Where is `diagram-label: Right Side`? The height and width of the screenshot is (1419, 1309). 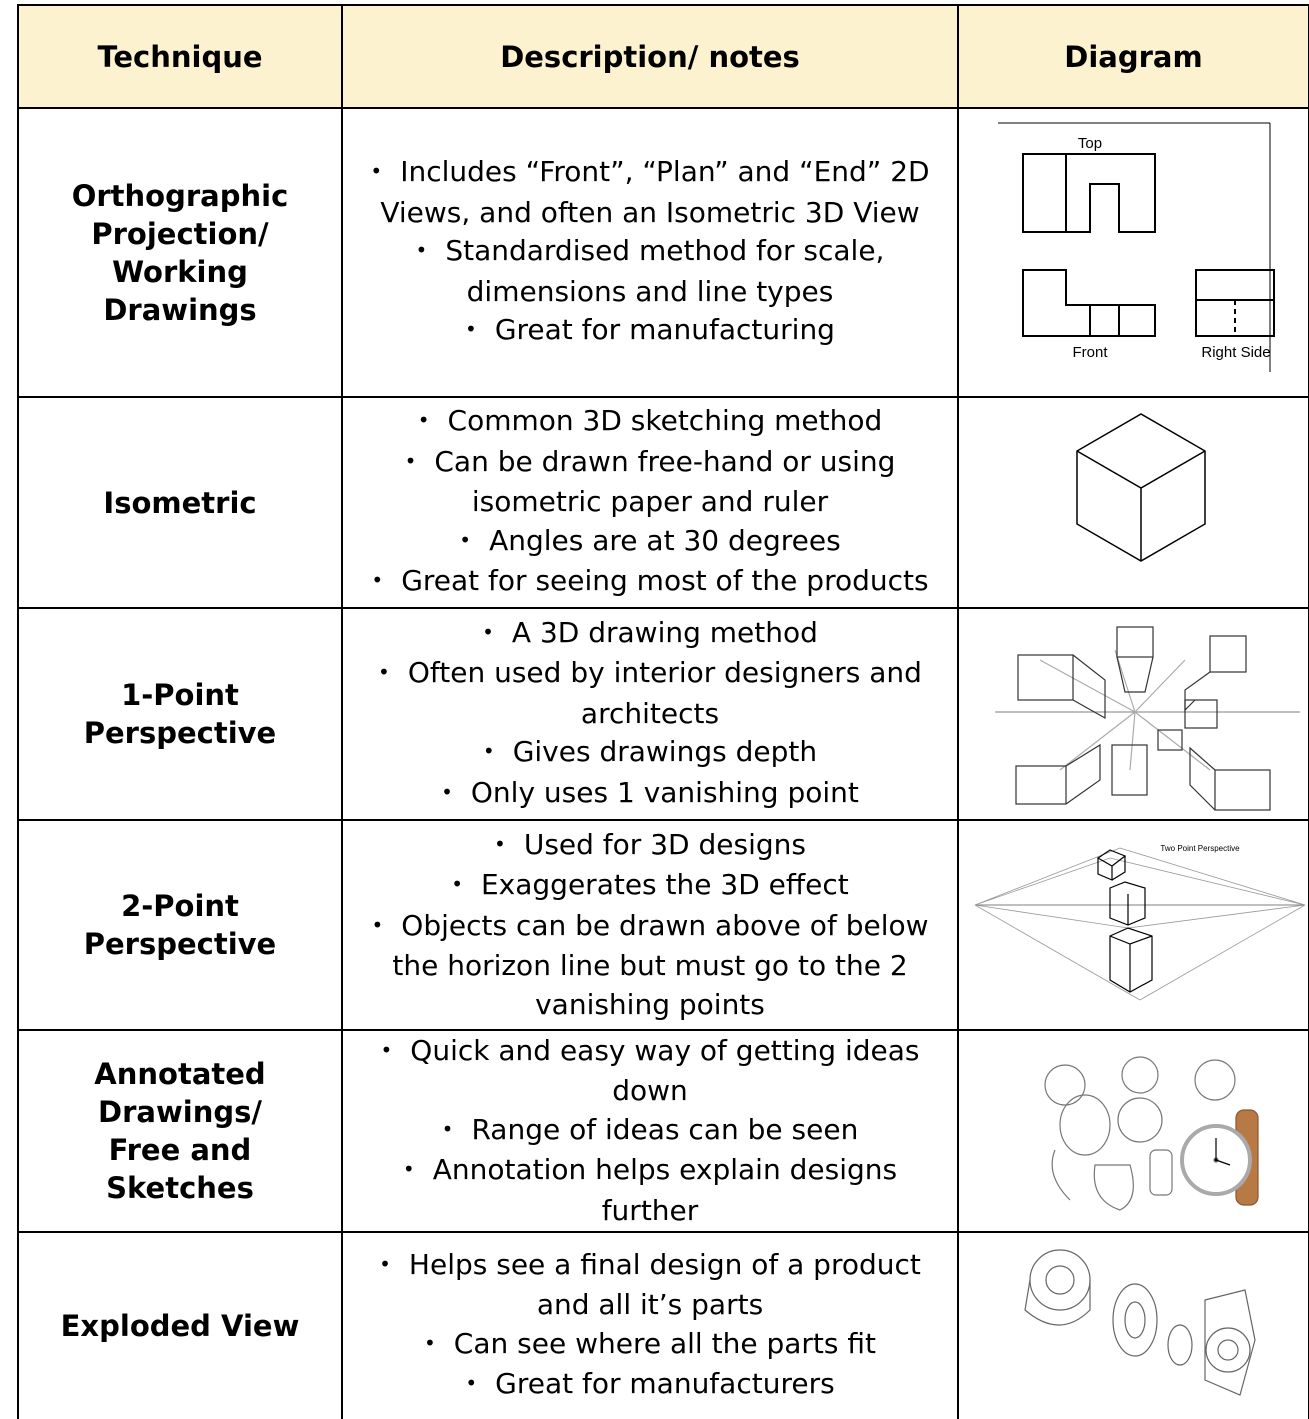 diagram-label: Right Side is located at coordinates (1235, 352).